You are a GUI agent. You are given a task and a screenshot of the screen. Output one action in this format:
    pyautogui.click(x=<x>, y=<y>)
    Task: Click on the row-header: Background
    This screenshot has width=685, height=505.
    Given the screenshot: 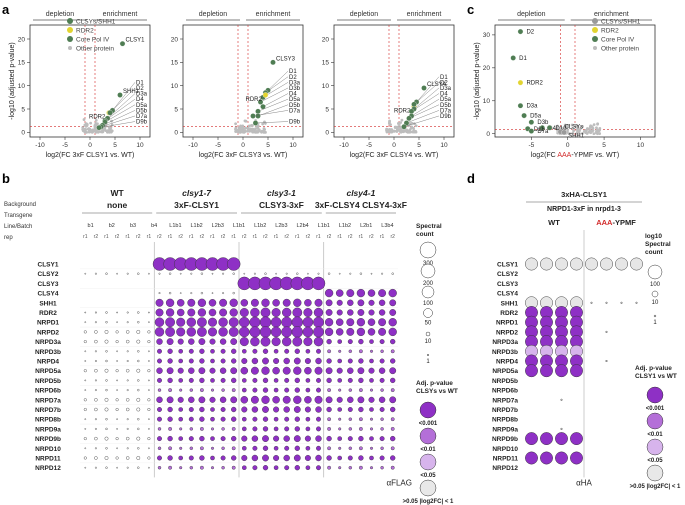 What is the action you would take?
    pyautogui.click(x=20, y=205)
    